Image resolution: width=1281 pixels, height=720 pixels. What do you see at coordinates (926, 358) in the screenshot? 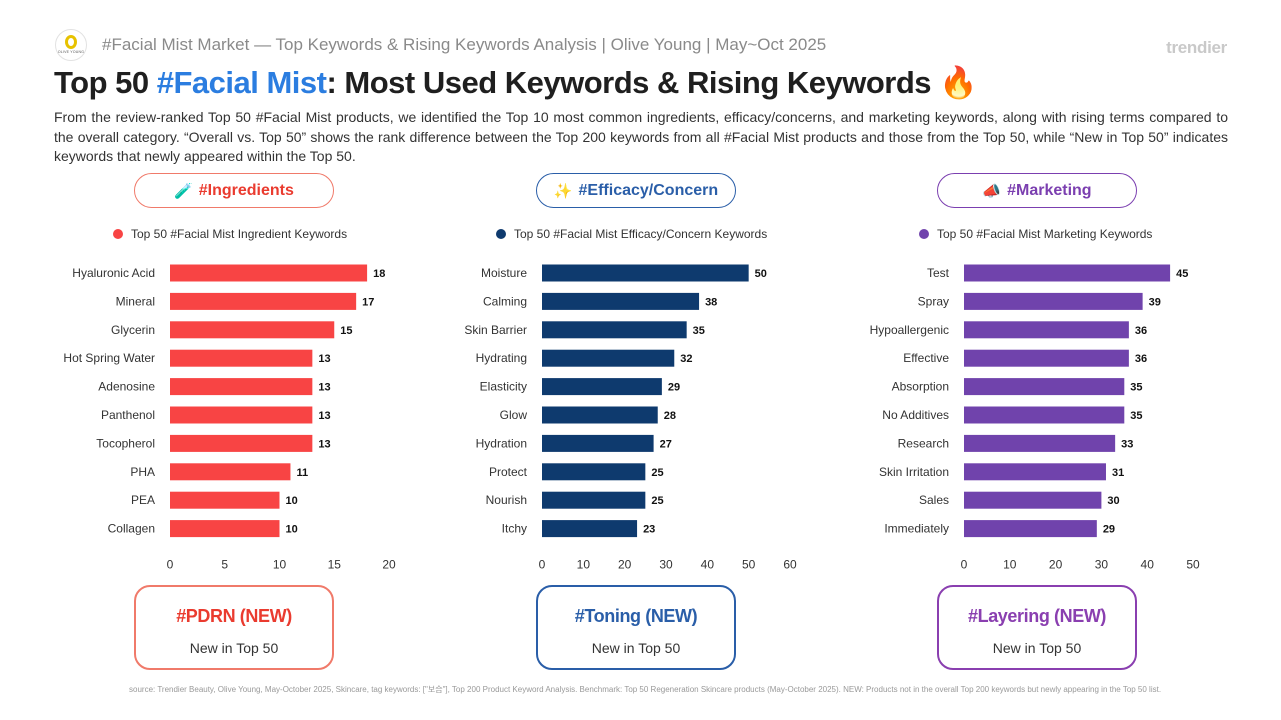
I see `category-label: Effective` at bounding box center [926, 358].